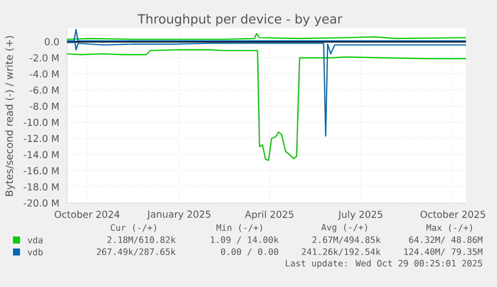  Describe the element at coordinates (44, 90) in the screenshot. I see `y-tick-label: -6.0 M` at that location.